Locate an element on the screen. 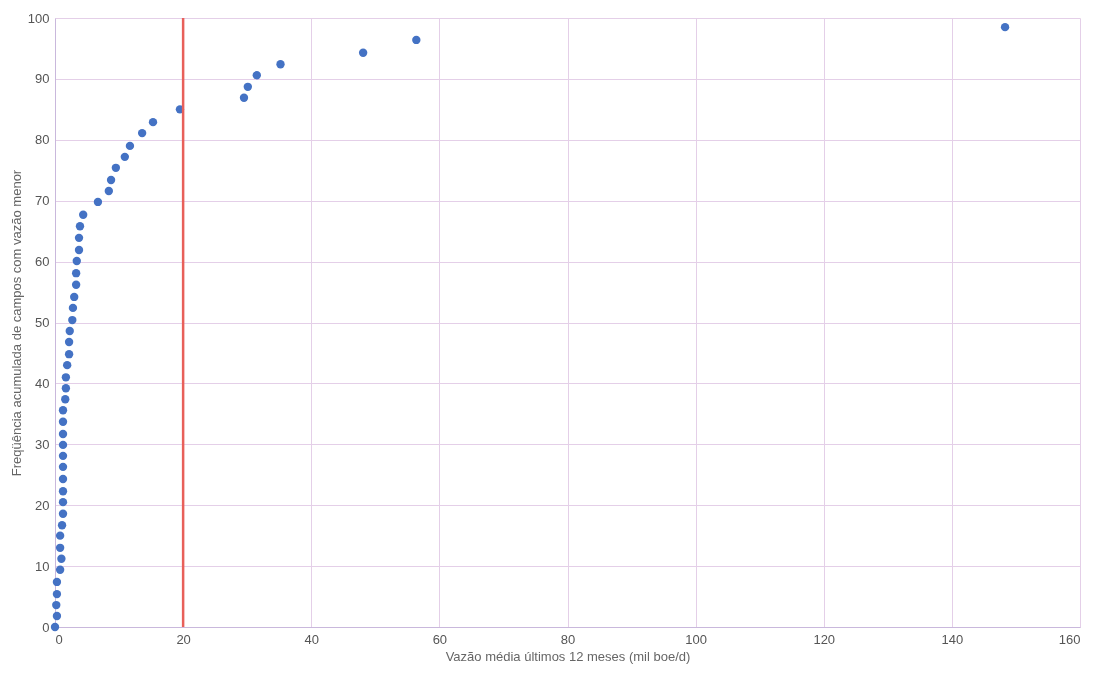 Image resolution: width=1112 pixels, height=684 pixels. x-tick-label: 100 is located at coordinates (696, 639).